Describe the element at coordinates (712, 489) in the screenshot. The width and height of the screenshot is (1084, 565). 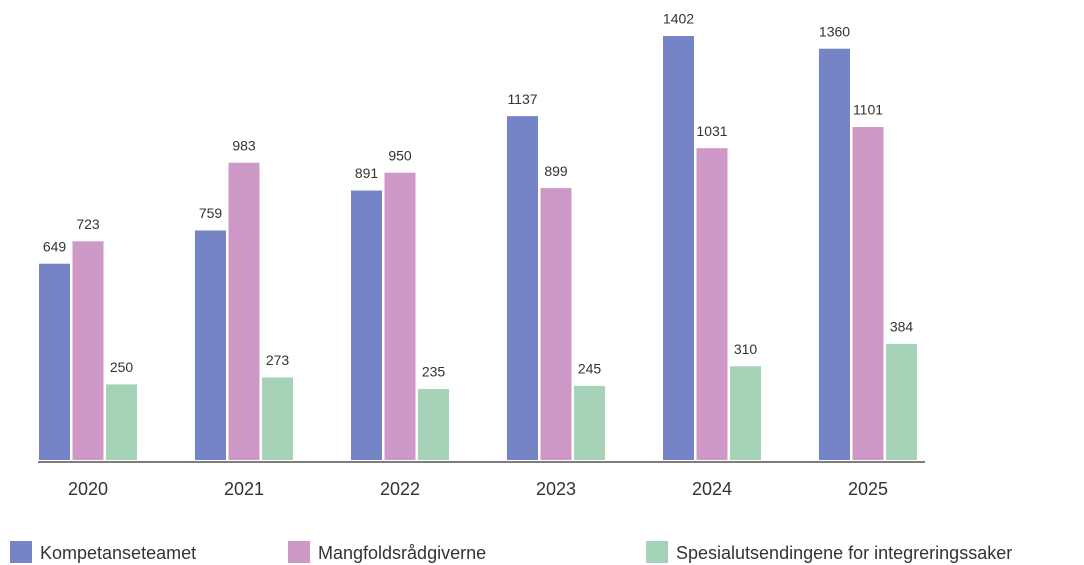
I see `x-tick-label: 2024` at that location.